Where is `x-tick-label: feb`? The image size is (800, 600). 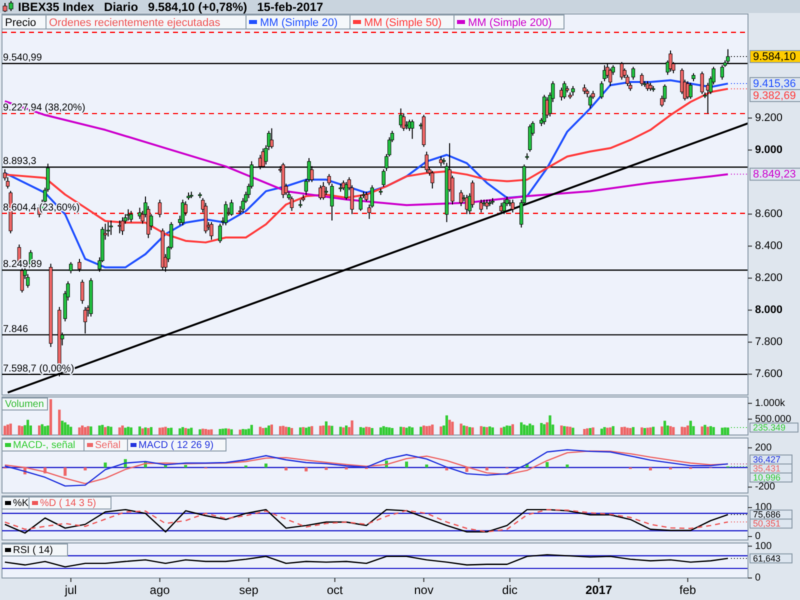
x-tick-label: feb is located at coordinates (687, 590).